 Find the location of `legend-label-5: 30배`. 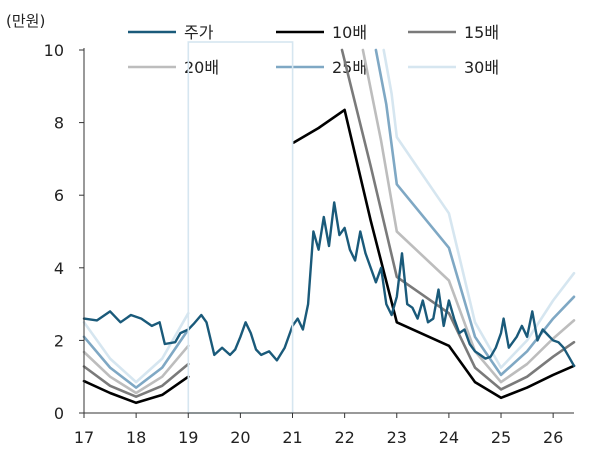

legend-label-5: 30배 is located at coordinates (481, 67).